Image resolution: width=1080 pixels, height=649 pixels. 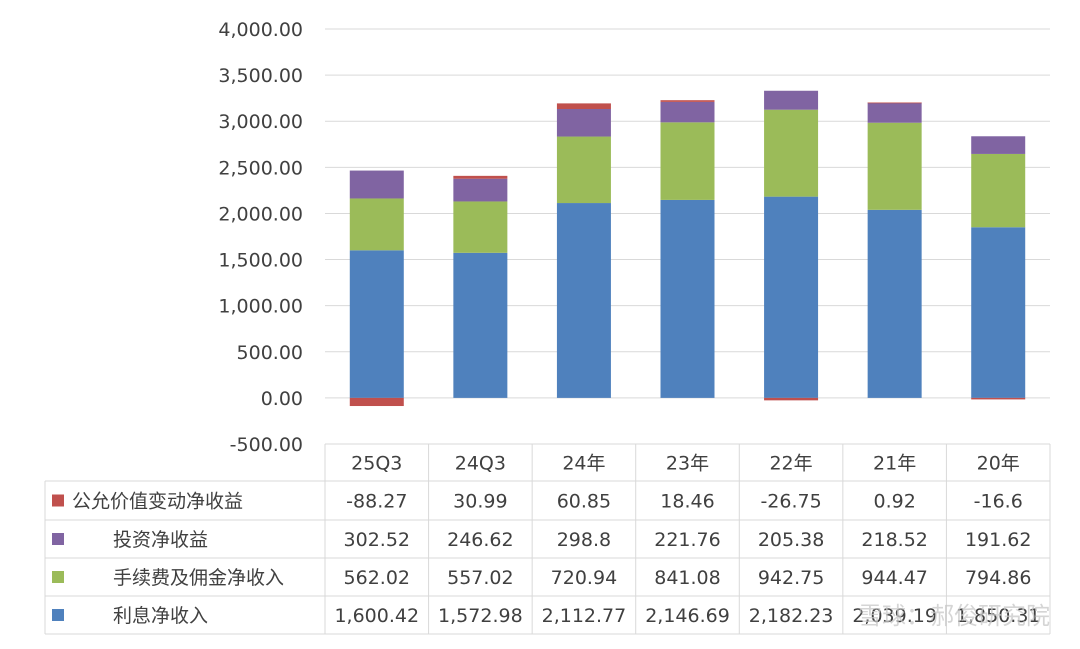 I want to click on table-cell-interest: 2,039.19, so click(x=894, y=616).